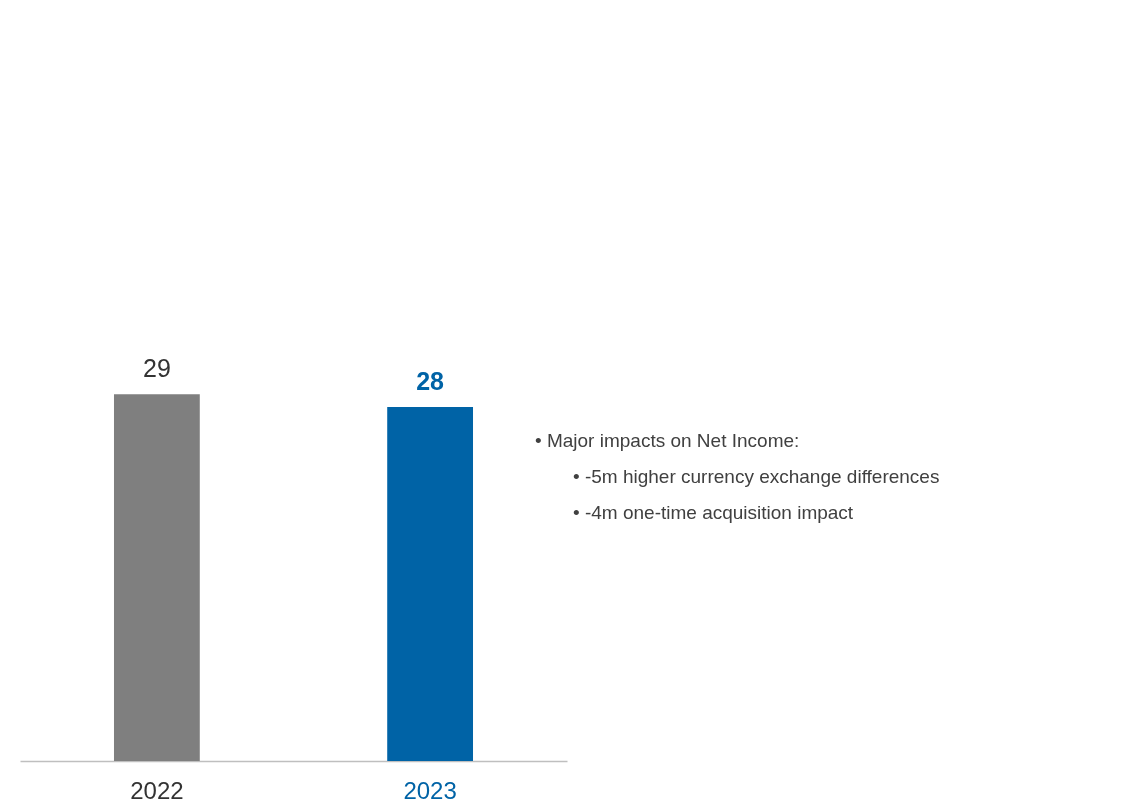 This screenshot has height=812, width=1124. What do you see at coordinates (667, 441) in the screenshot?
I see `annotation: • Major impacts on Net Income:` at bounding box center [667, 441].